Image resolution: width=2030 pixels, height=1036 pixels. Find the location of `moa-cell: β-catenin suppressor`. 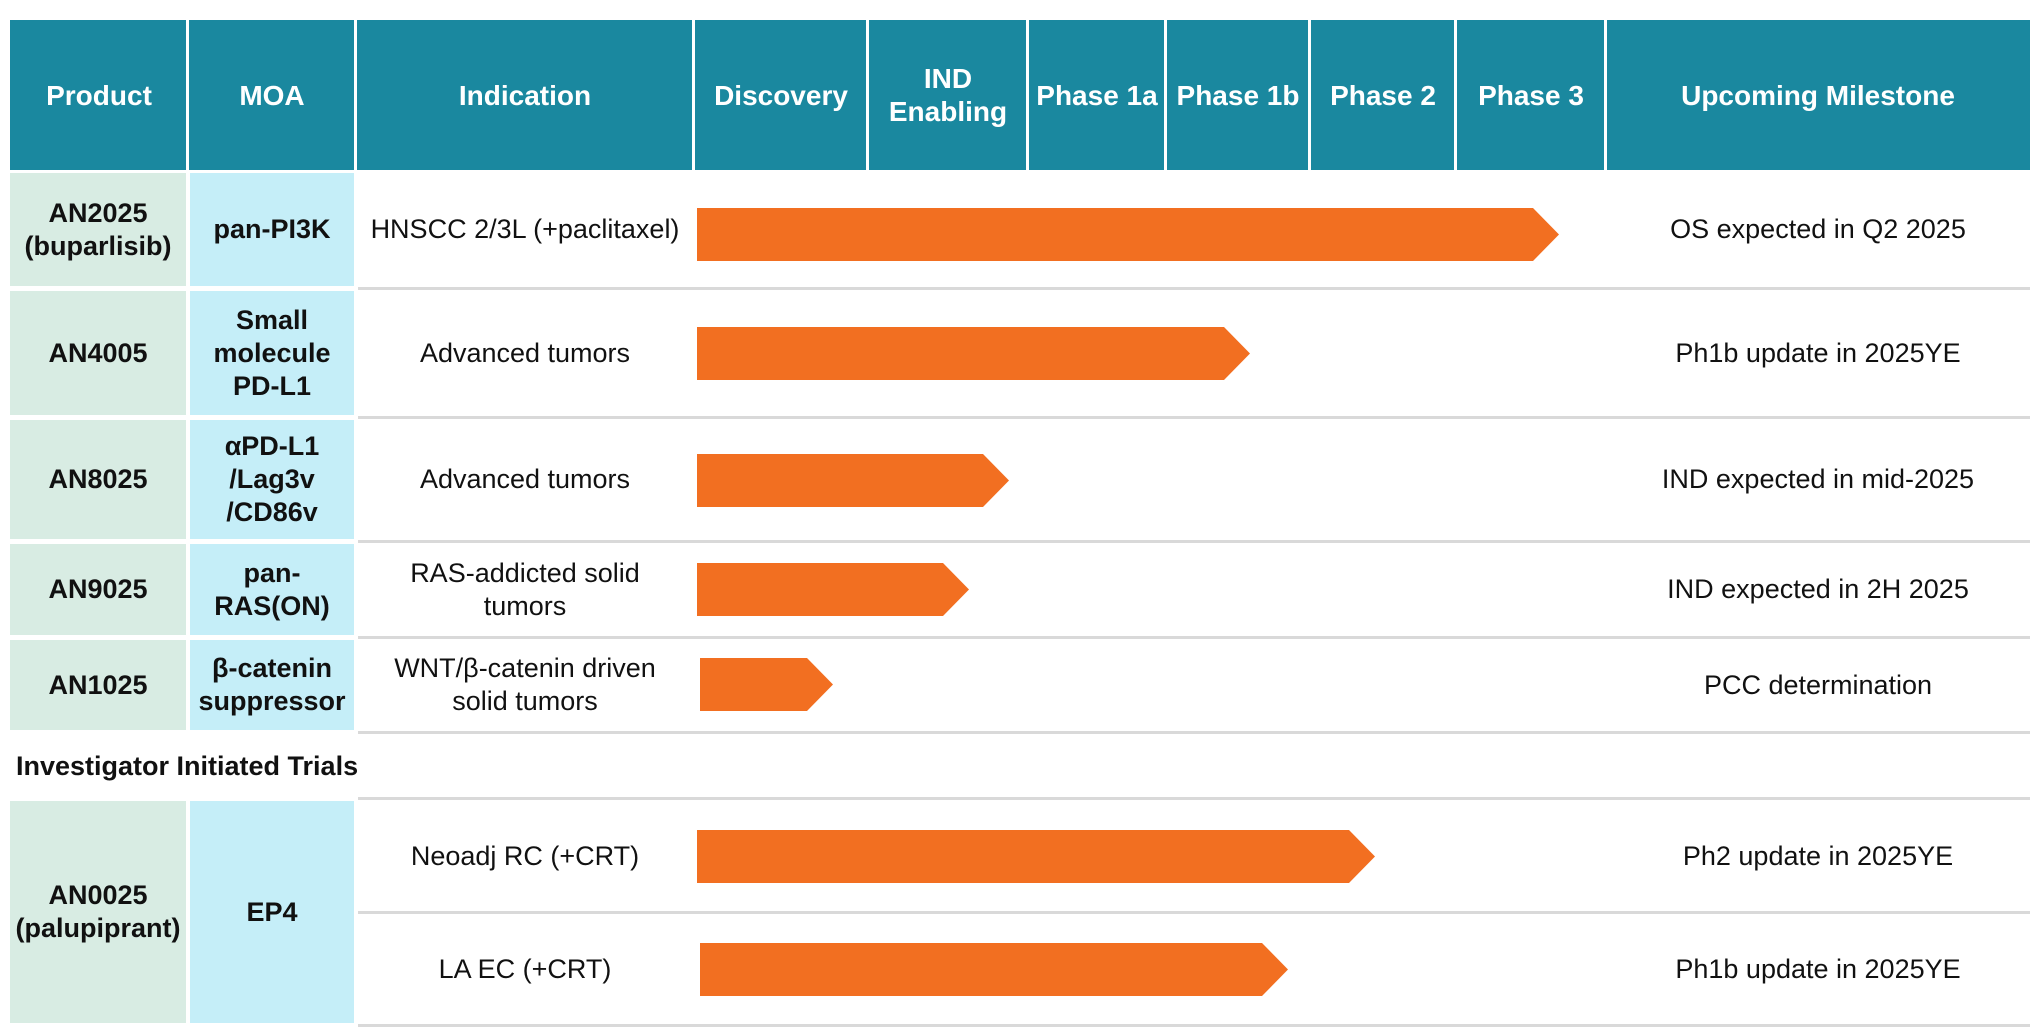

moa-cell: β-catenin suppressor is located at coordinates (272, 685).